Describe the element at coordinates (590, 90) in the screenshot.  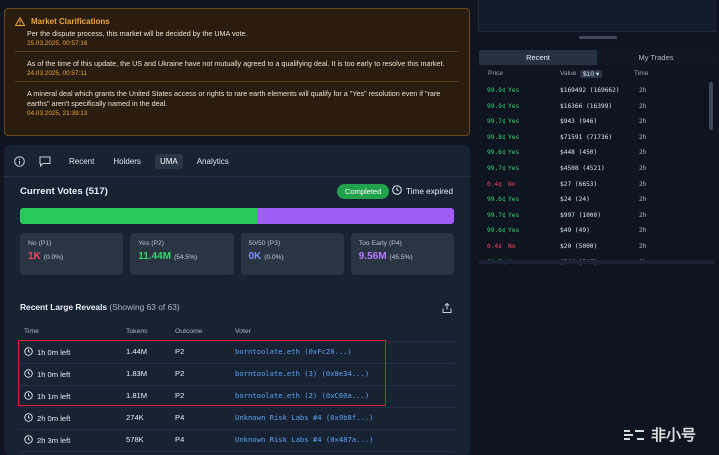
I see `trade-value: $169492 (169662)` at that location.